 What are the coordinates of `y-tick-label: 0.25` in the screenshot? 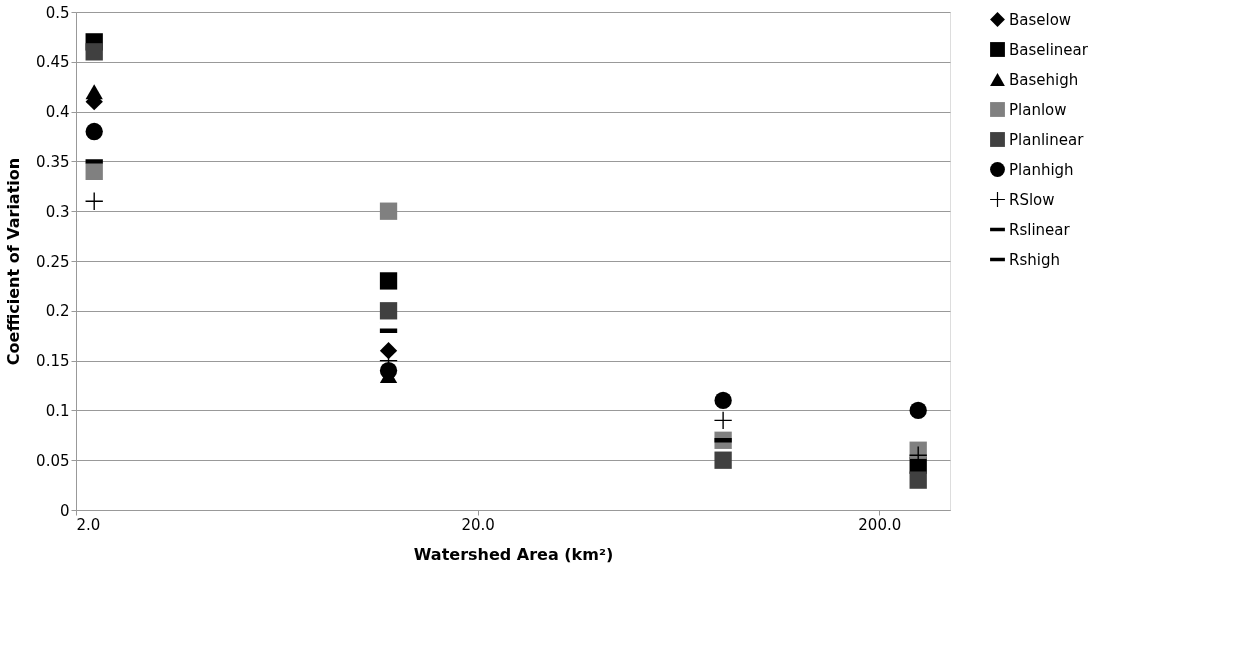 It's located at (53, 261).